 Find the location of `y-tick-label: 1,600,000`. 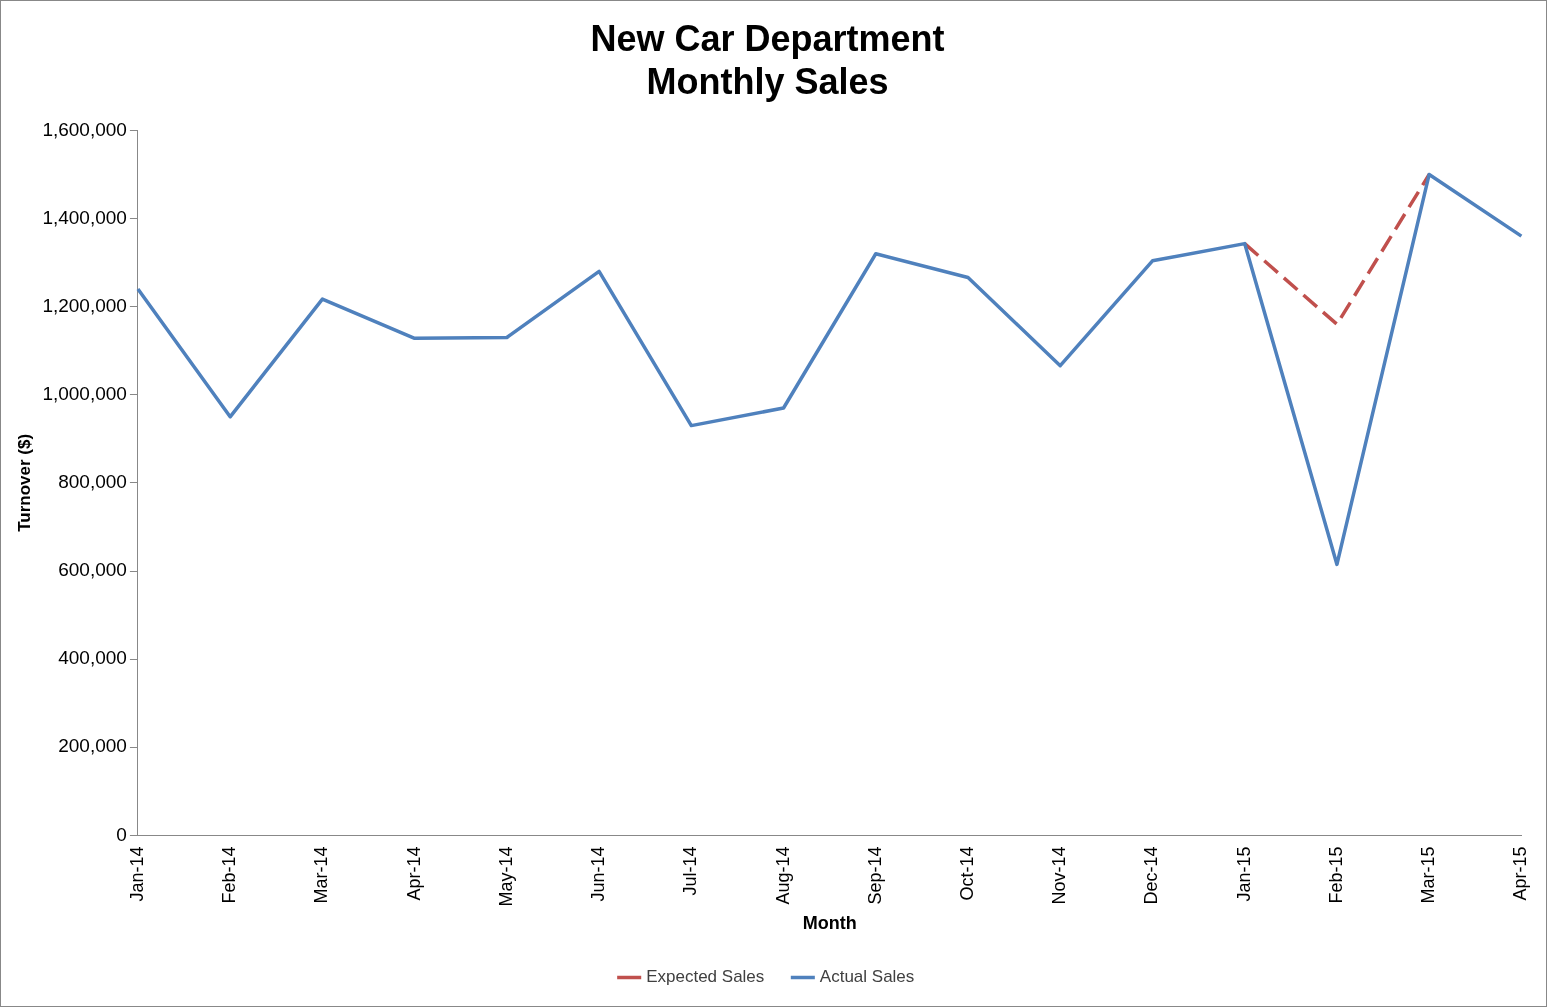

y-tick-label: 1,600,000 is located at coordinates (84, 129).